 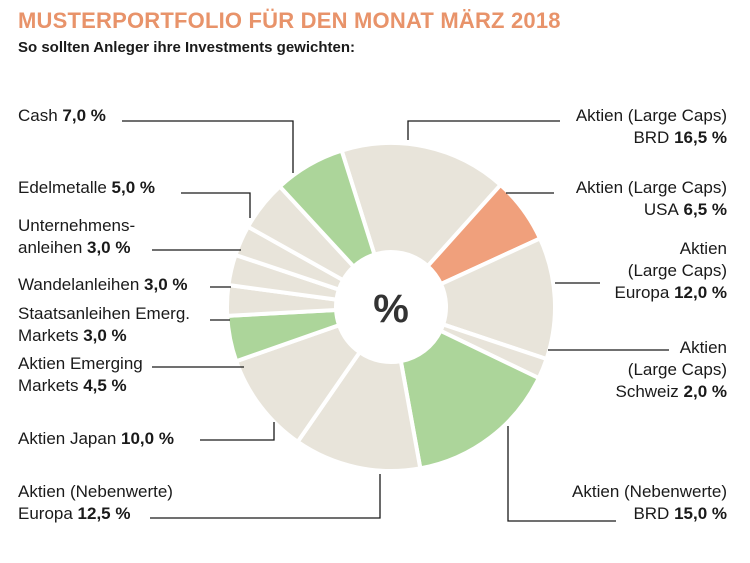 What do you see at coordinates (131, 187) in the screenshot?
I see `slice-value: 5,0 %` at bounding box center [131, 187].